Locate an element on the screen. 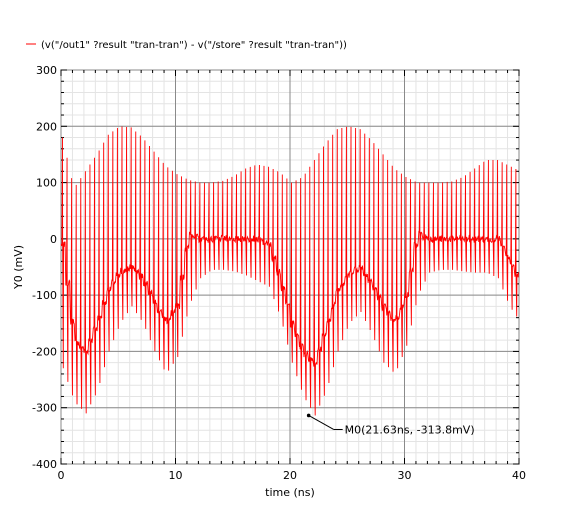 This screenshot has height=511, width=570. x-tick-label: 40 is located at coordinates (519, 475).